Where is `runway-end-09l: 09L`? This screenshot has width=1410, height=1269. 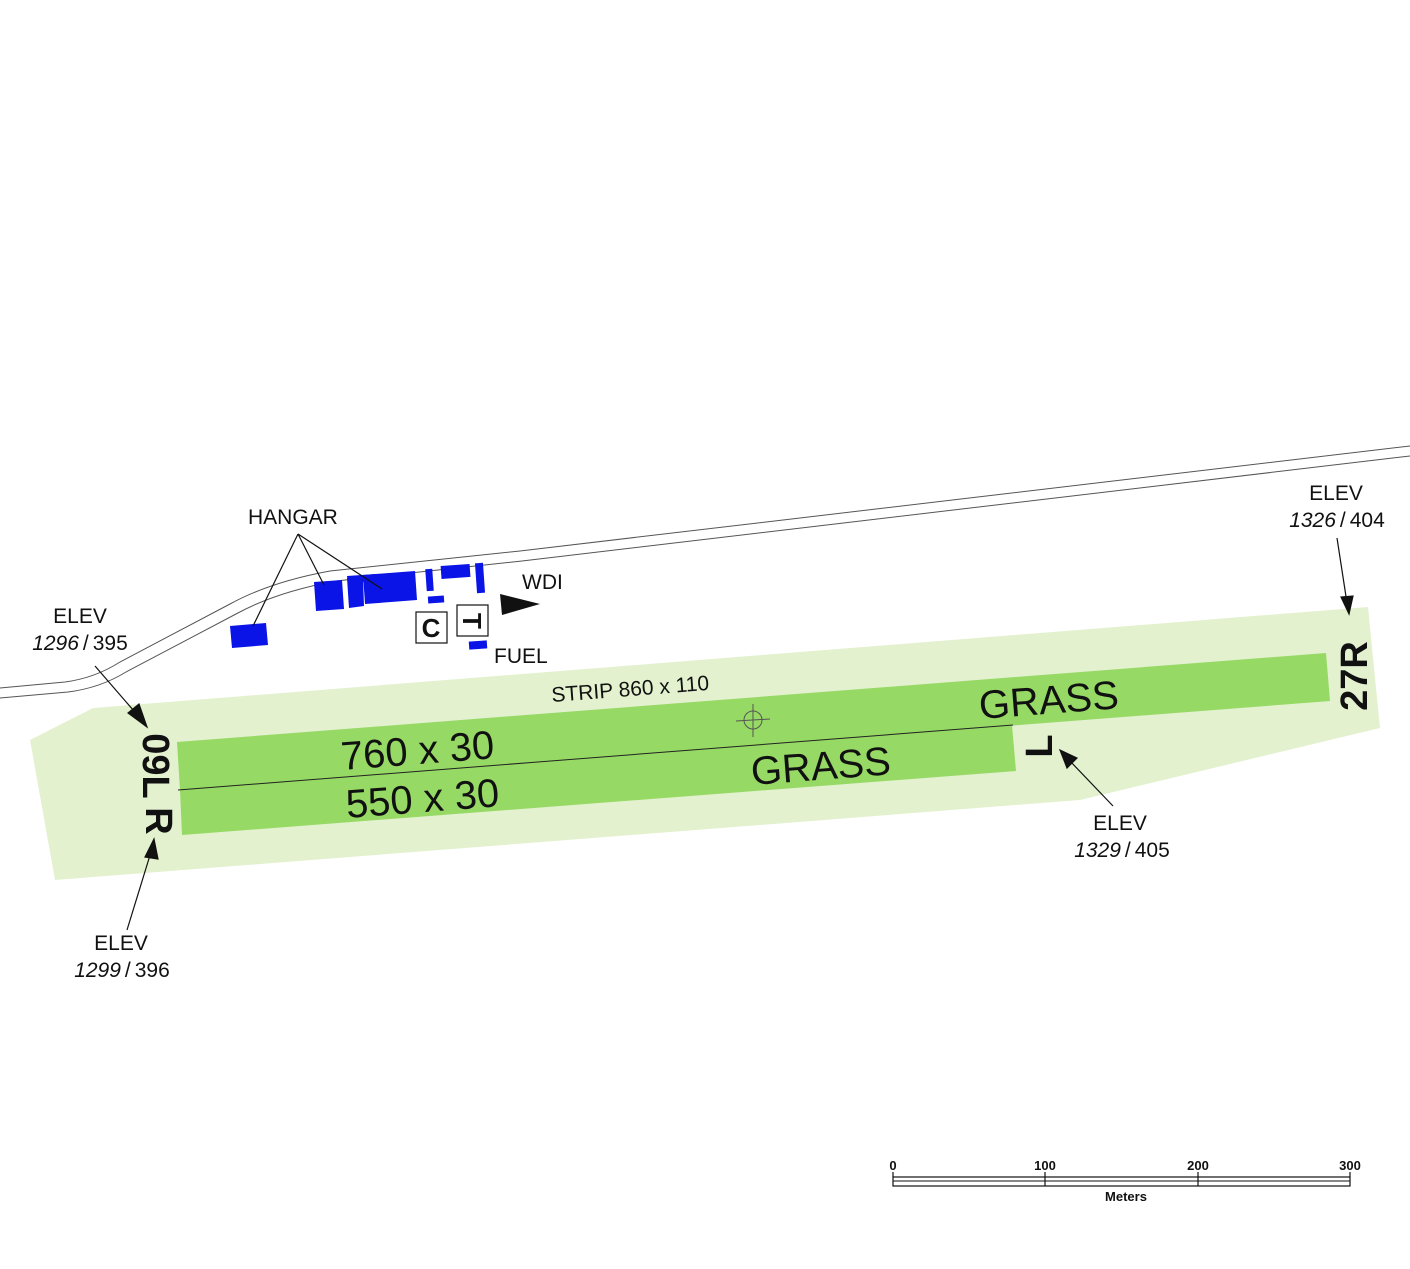 runway-end-09l: 09L is located at coordinates (155, 765).